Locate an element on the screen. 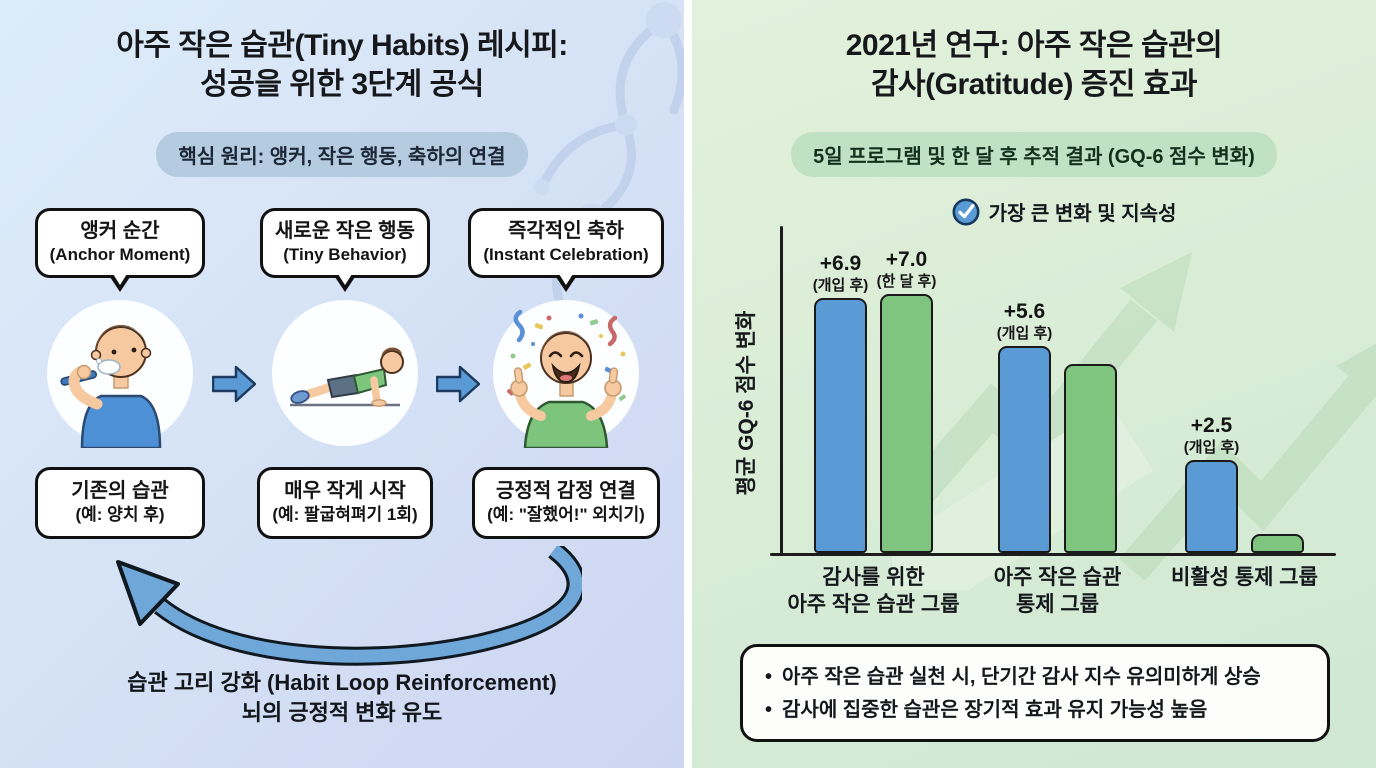  label-text: 기존의 습관 is located at coordinates (120, 491).